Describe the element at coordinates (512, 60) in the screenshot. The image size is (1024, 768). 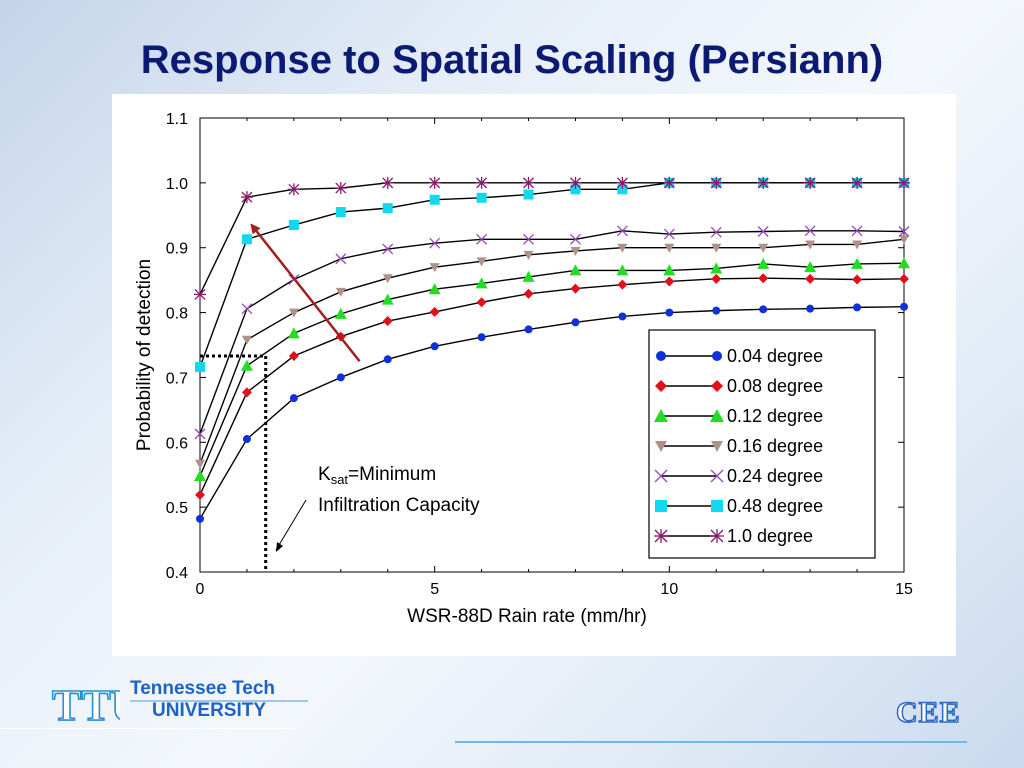
I see `slide-title: Response to Spatial Scaling (Persiann)` at that location.